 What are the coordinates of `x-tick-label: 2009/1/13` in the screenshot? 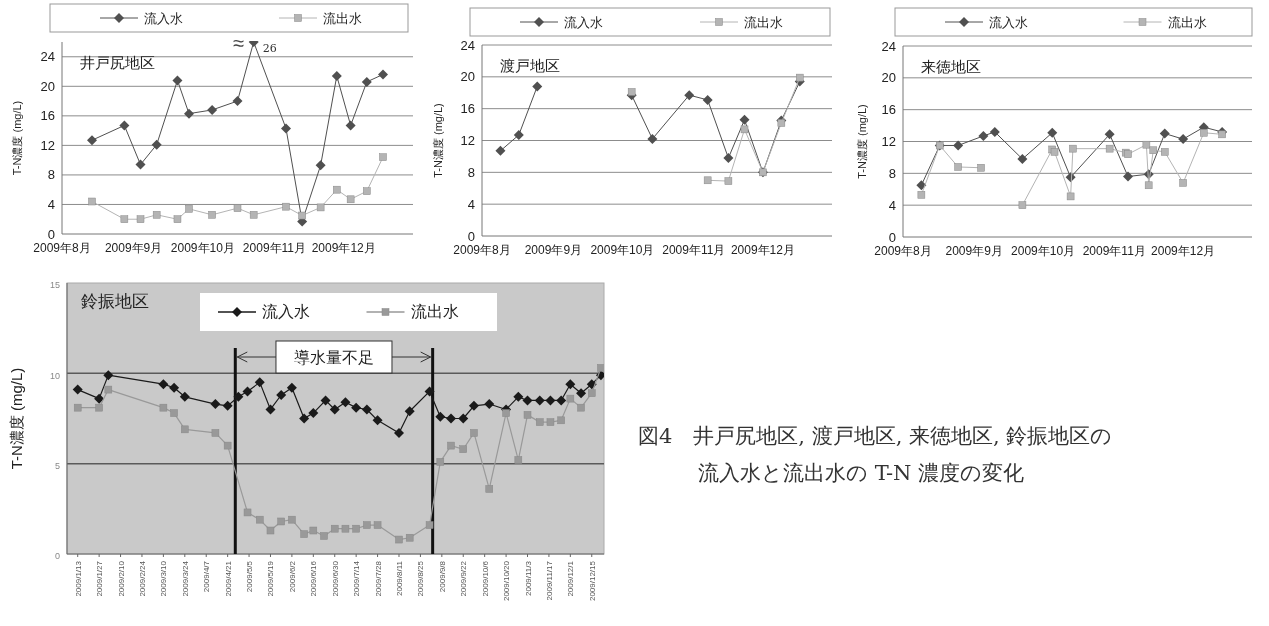 It's located at (78, 578).